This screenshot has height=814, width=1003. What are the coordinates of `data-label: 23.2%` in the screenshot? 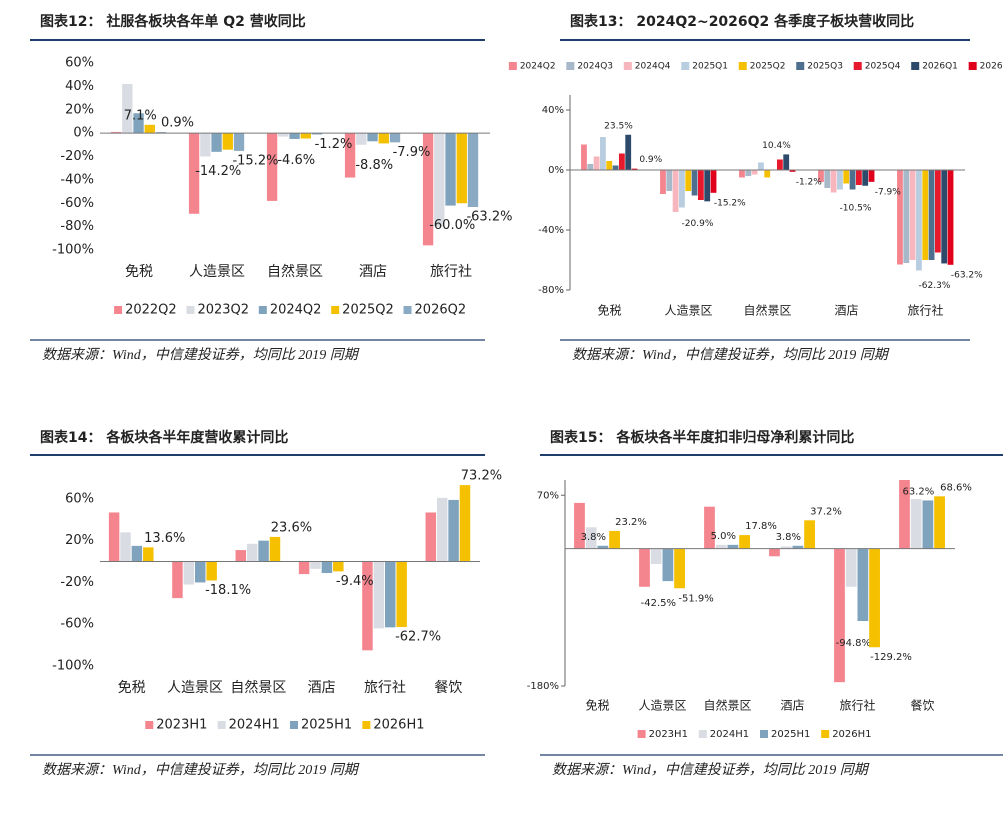 It's located at (631, 522).